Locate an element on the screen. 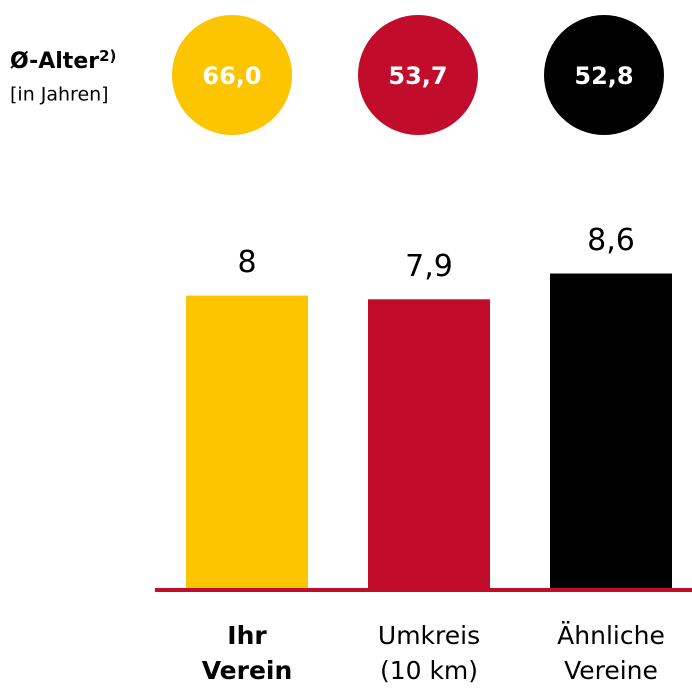 The height and width of the screenshot is (688, 692). bar-value-label: 8,6 is located at coordinates (611, 240).